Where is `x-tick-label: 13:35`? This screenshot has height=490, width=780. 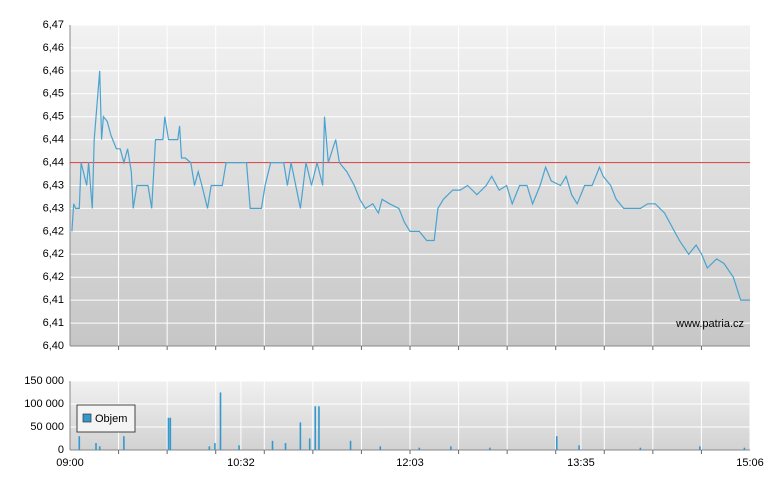 x-tick-label: 13:35 is located at coordinates (581, 463).